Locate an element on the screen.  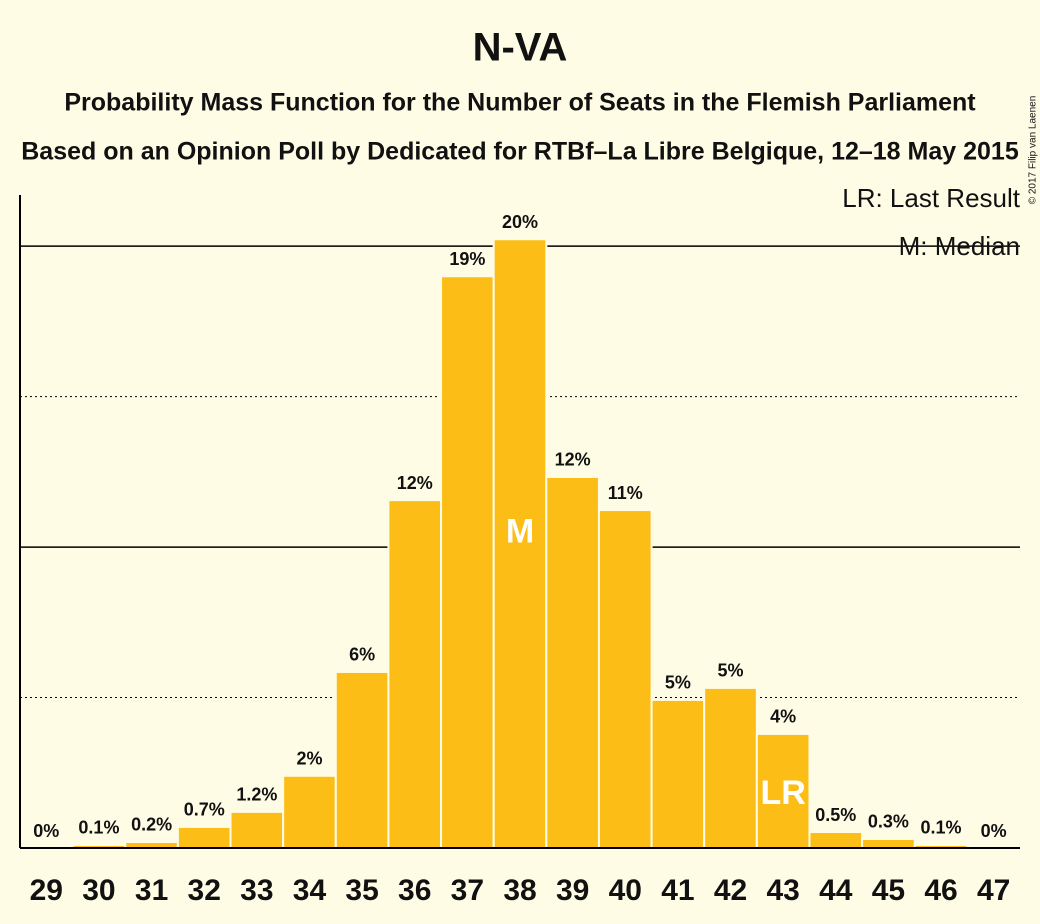
legend-entry: LR: Last Result is located at coordinates (931, 198).